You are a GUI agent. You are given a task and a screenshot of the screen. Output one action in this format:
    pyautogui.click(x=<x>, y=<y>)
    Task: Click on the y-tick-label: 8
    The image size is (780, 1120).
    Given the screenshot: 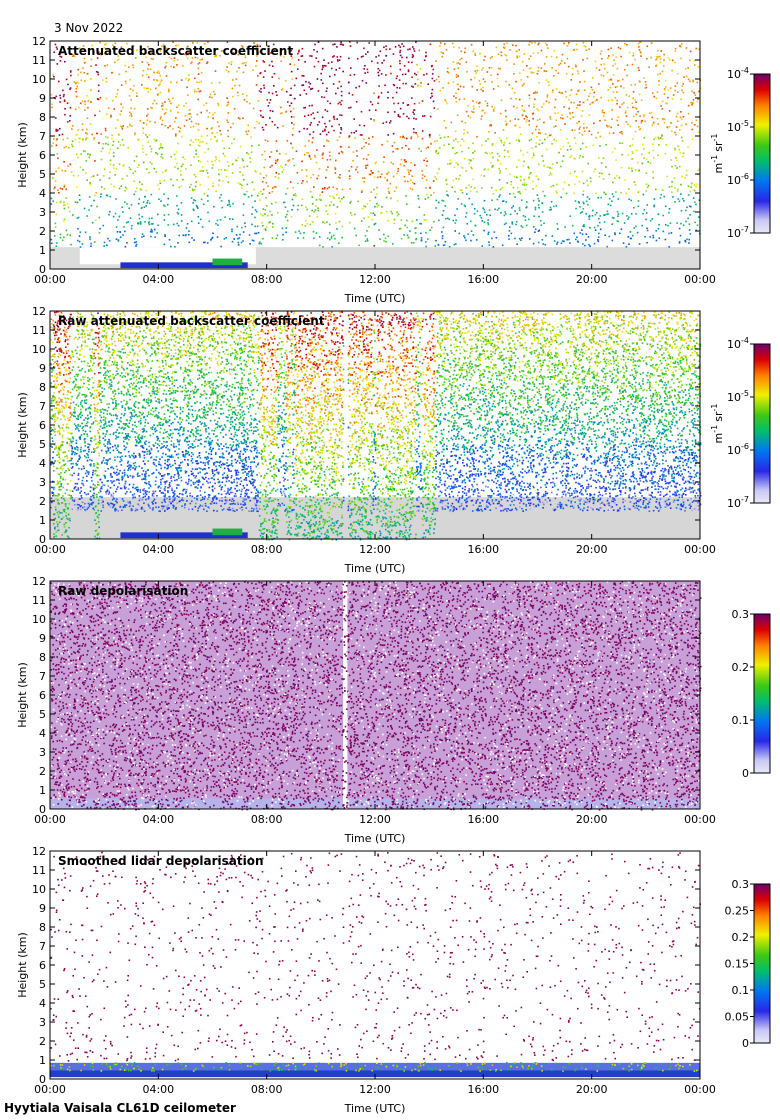 What is the action you would take?
    pyautogui.click(x=42, y=117)
    